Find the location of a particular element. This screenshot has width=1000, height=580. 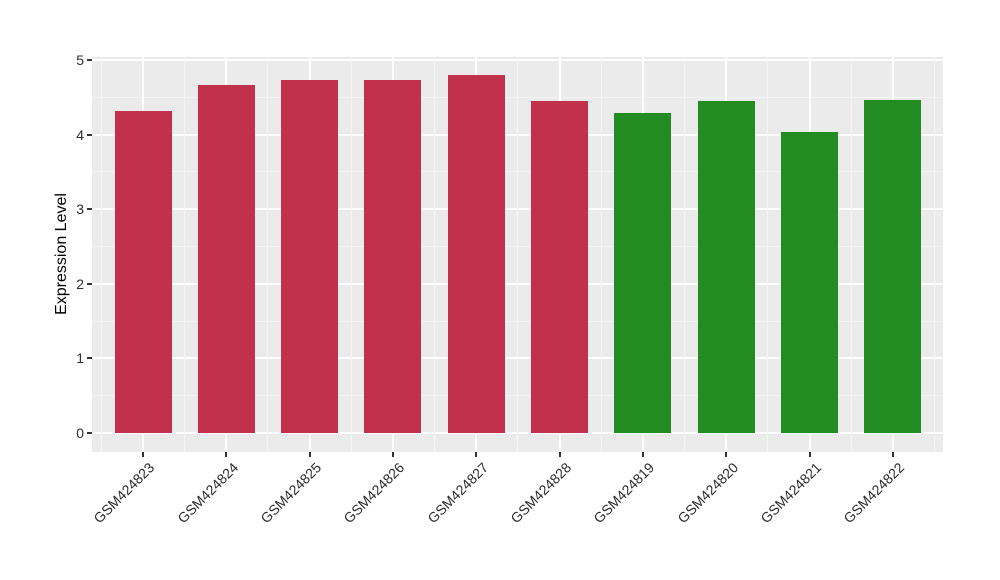

y-axis-tick-label: 1 is located at coordinates (80, 358).